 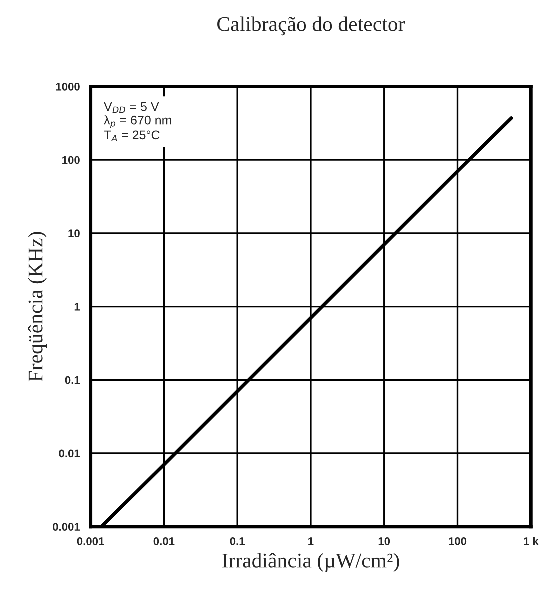 I want to click on annotation: V$_{DD}$ = 5 V, so click(x=132, y=108).